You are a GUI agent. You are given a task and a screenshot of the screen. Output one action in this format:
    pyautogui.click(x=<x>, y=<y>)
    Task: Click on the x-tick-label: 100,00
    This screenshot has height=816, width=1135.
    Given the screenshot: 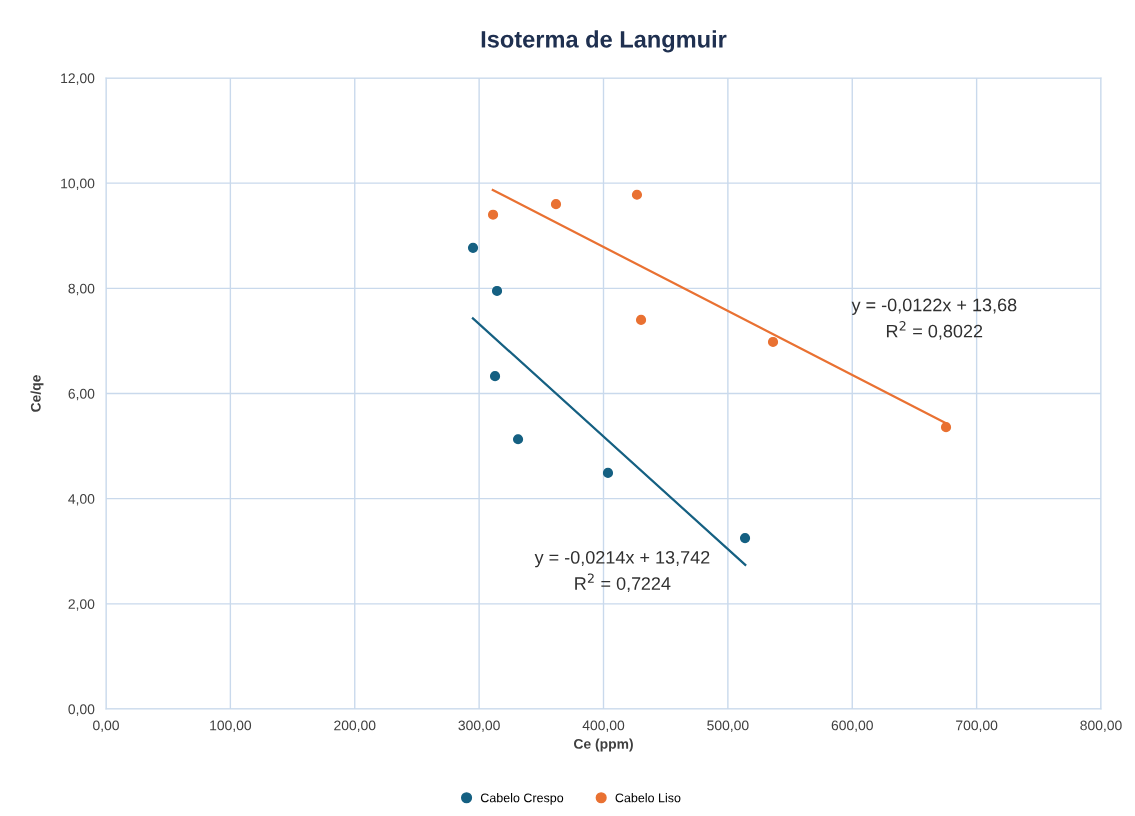 What is the action you would take?
    pyautogui.click(x=231, y=726)
    